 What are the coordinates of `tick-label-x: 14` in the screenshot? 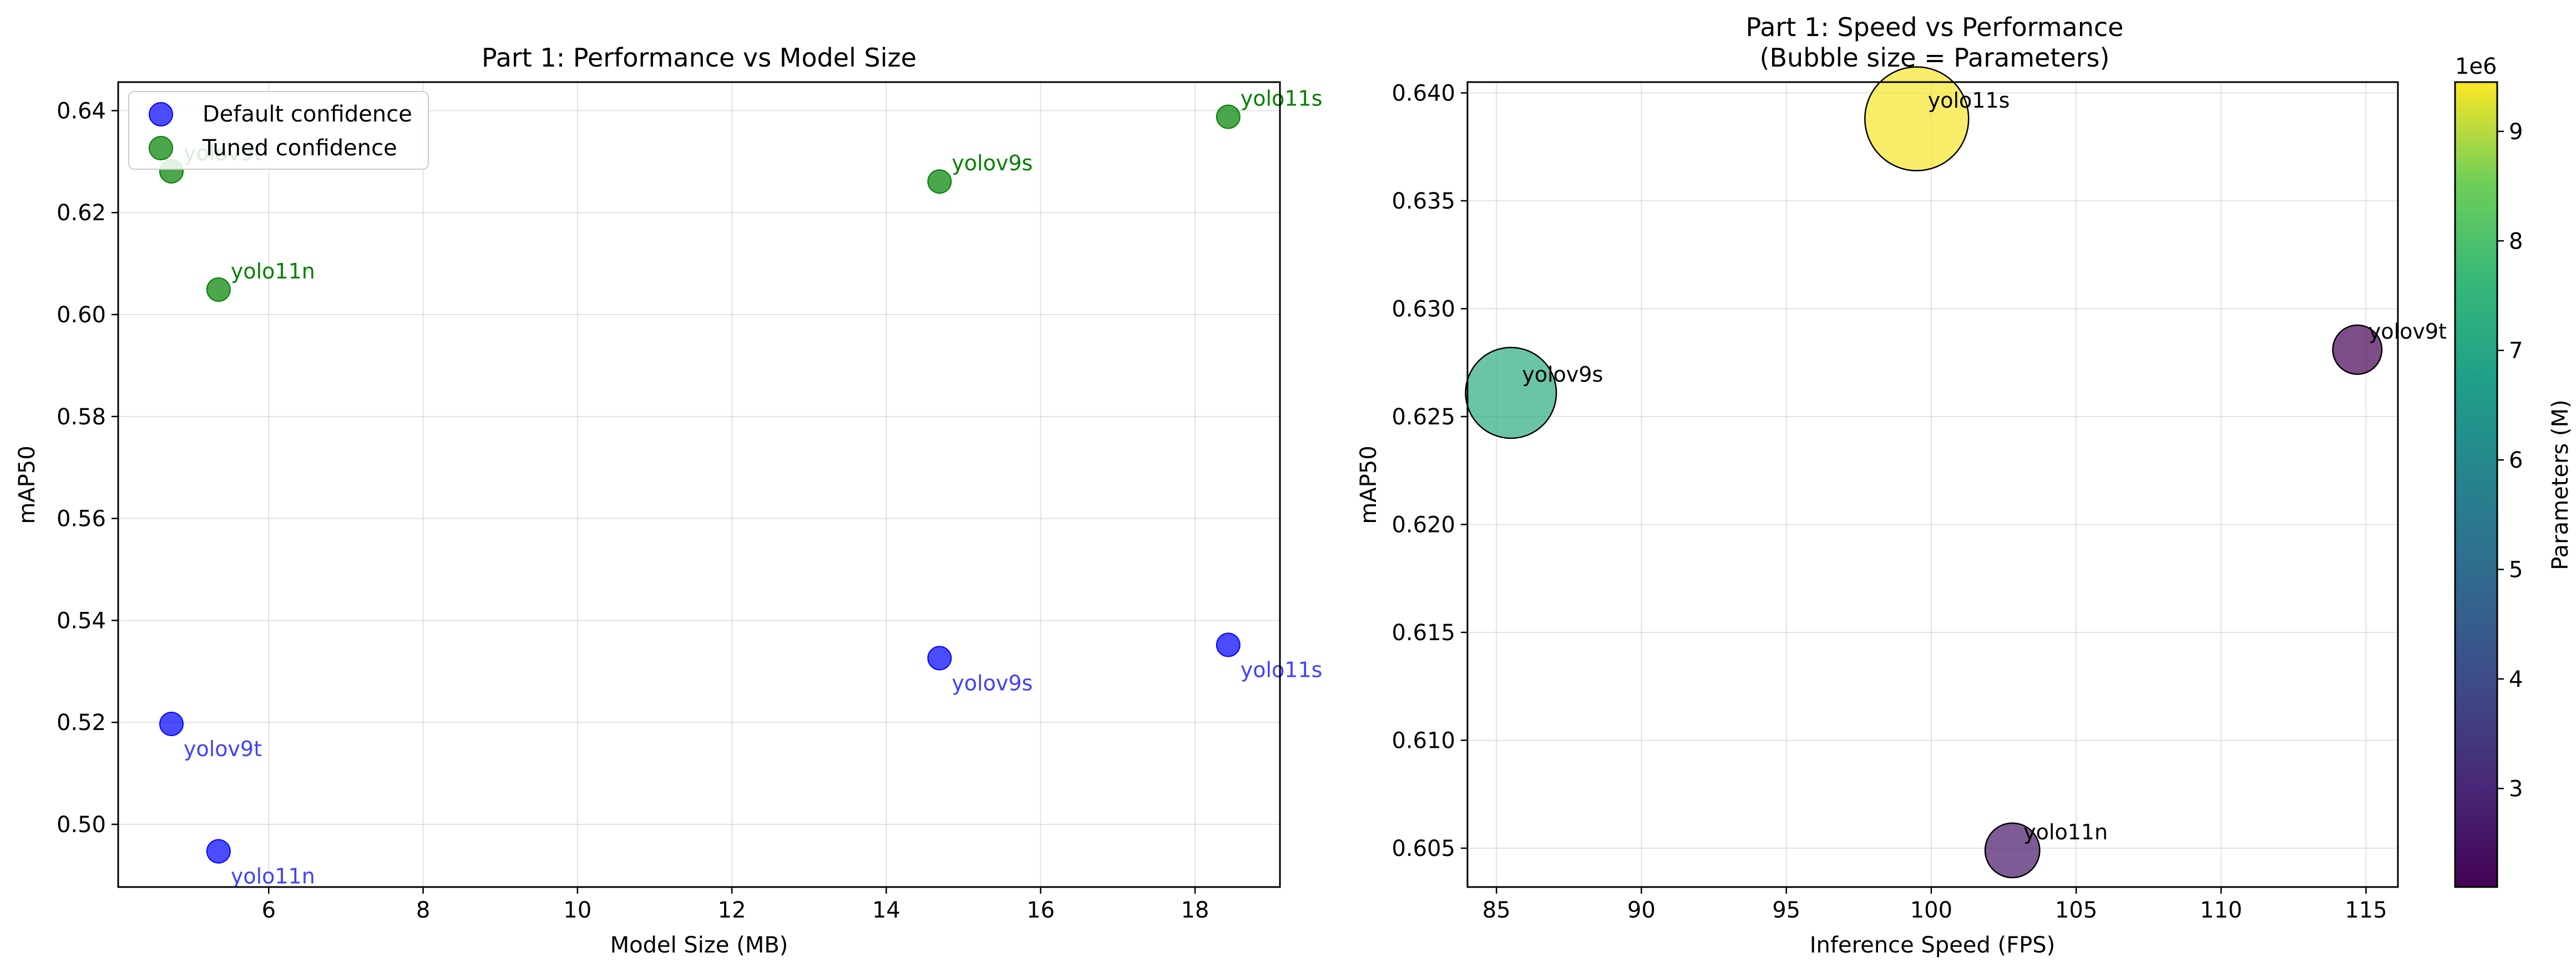 It's located at (886, 911).